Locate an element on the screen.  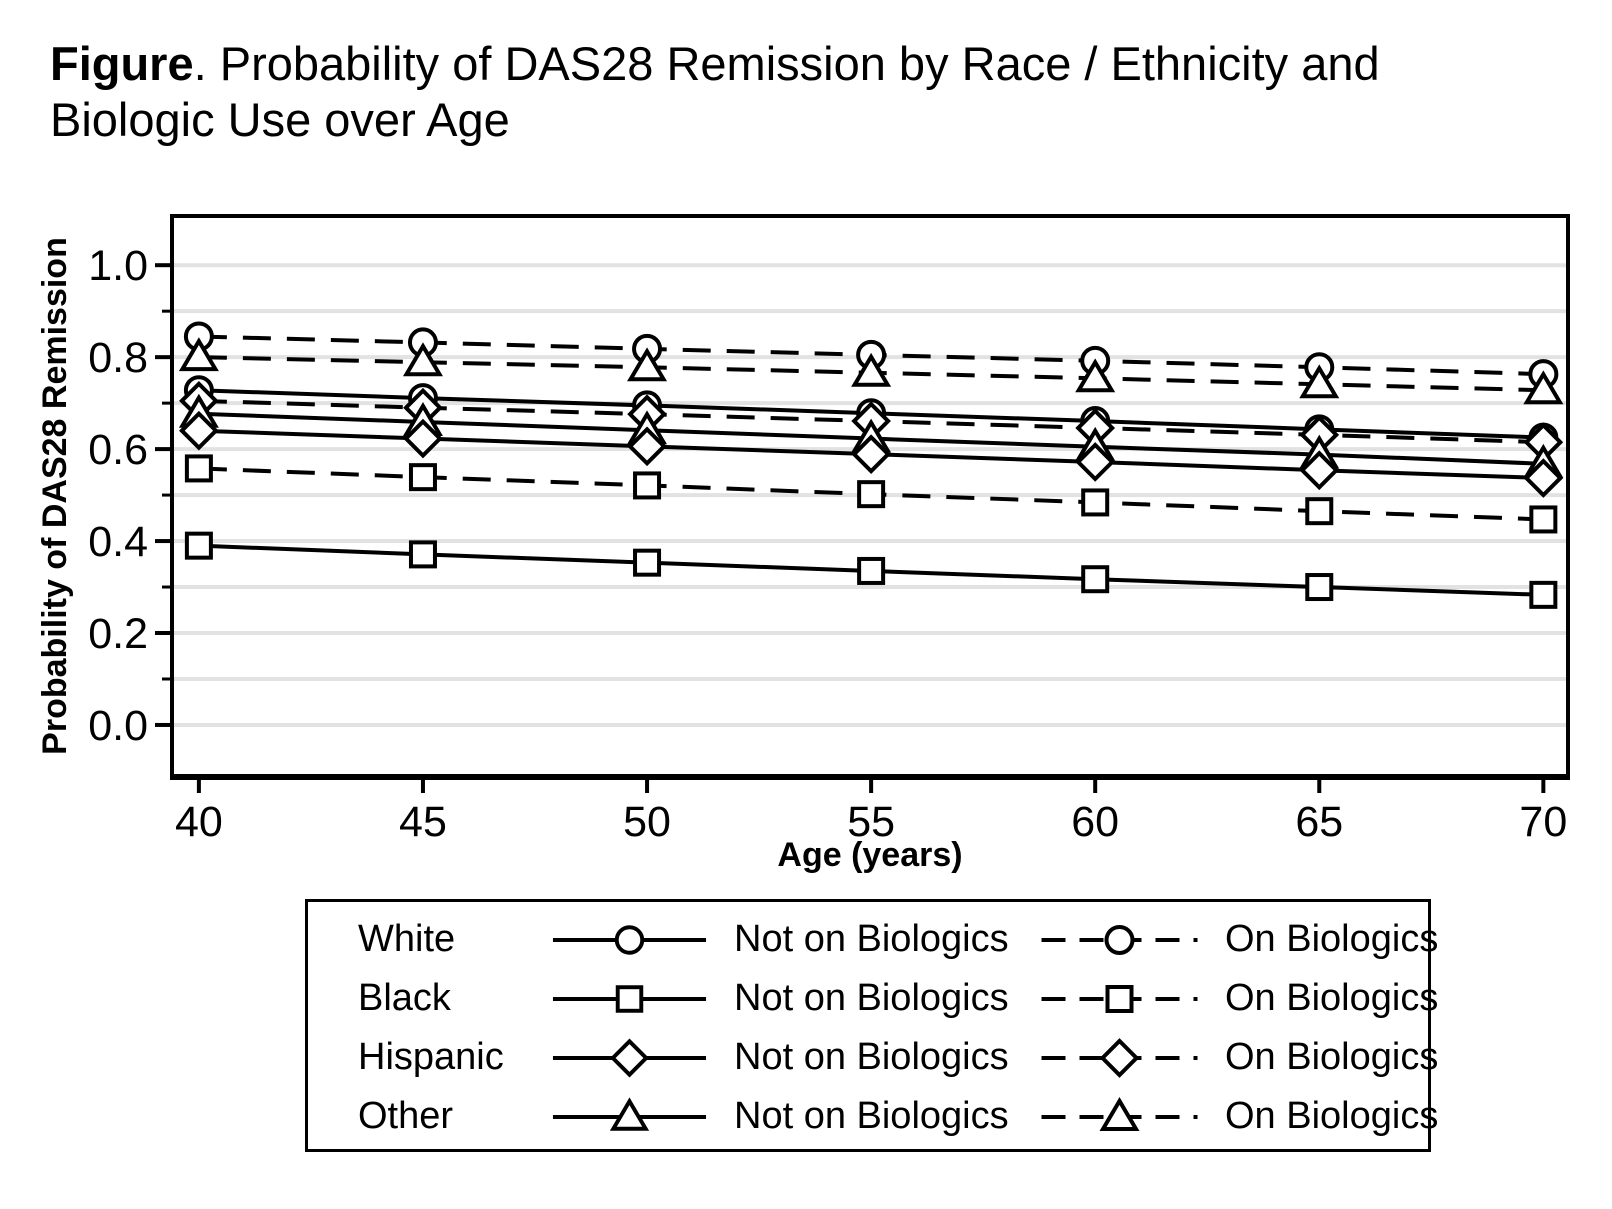
y-tick-label: 0.0 is located at coordinates (118, 726).